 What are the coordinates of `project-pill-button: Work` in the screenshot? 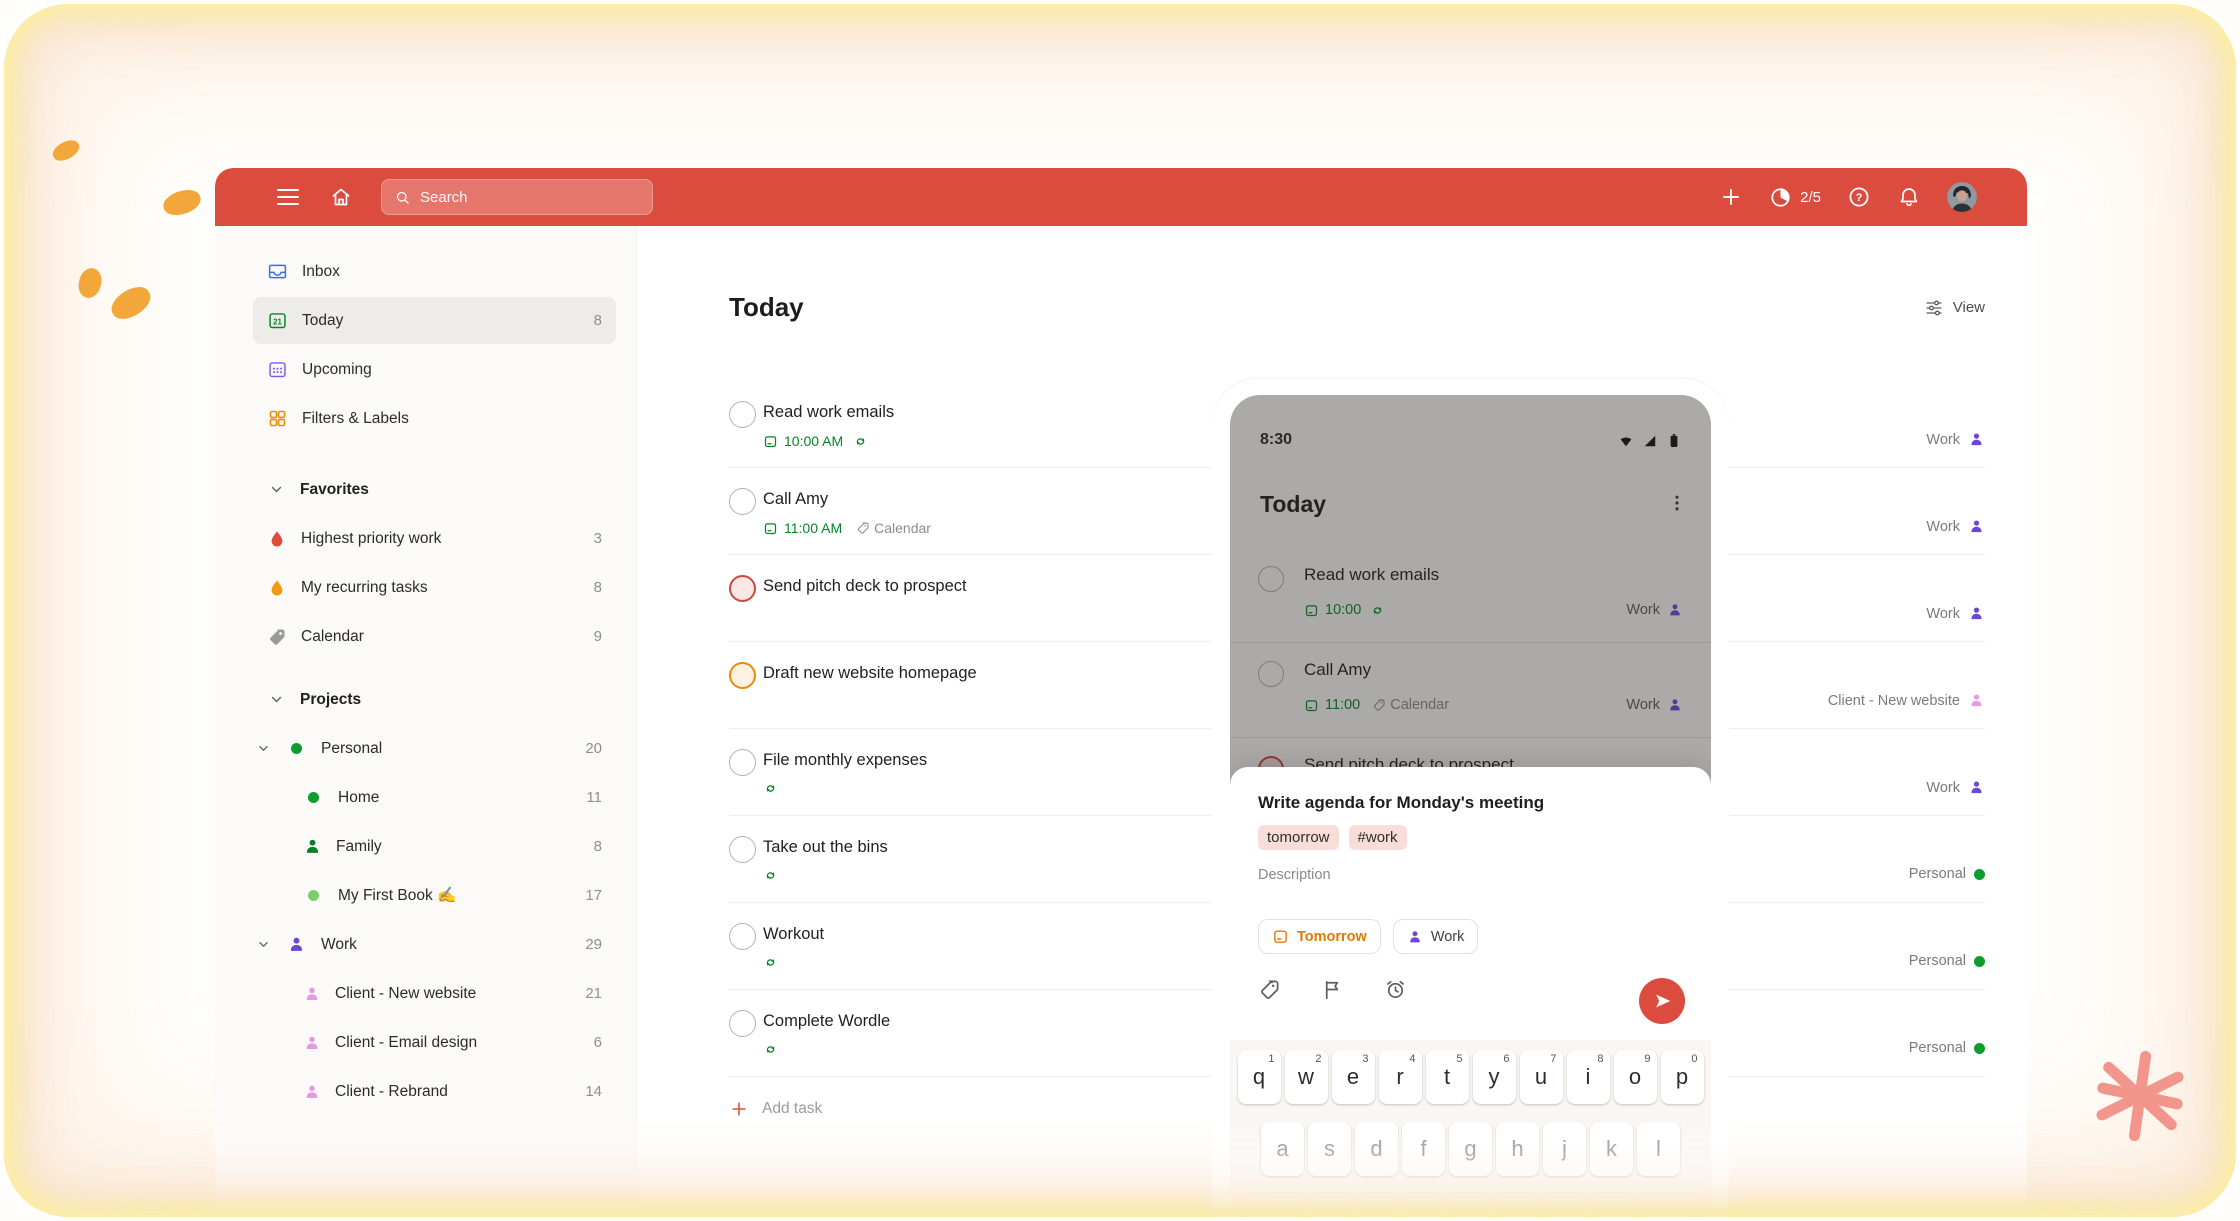 It's located at (1435, 936).